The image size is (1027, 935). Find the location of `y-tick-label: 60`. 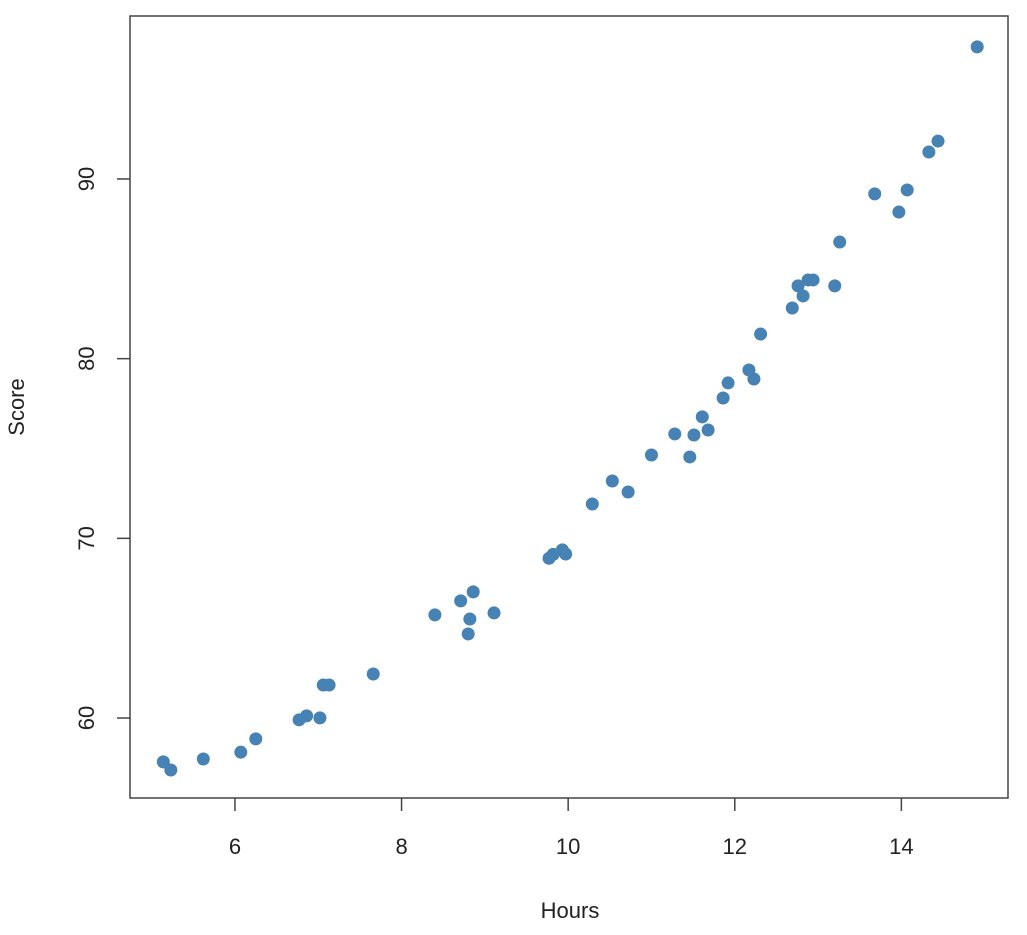

y-tick-label: 60 is located at coordinates (86, 718).